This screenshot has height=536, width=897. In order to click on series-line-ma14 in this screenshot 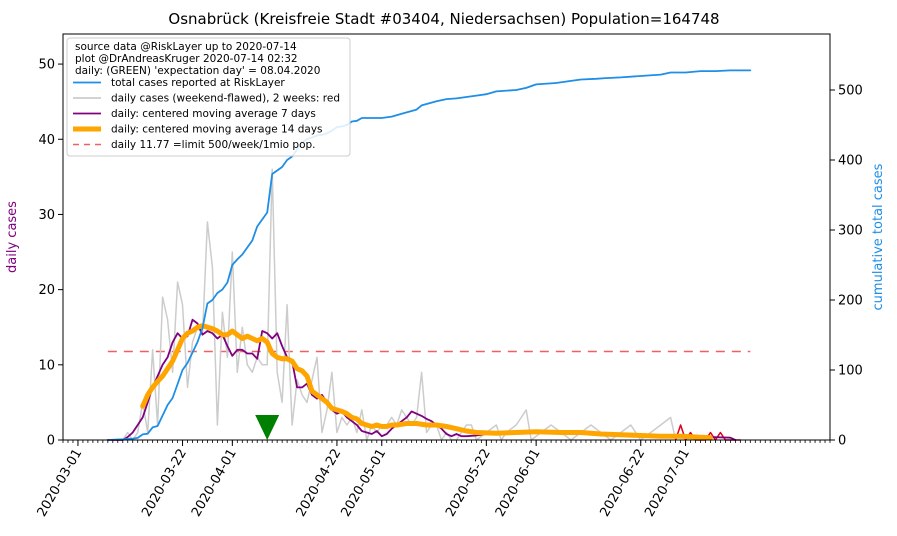, I will do `click(426, 382)`.